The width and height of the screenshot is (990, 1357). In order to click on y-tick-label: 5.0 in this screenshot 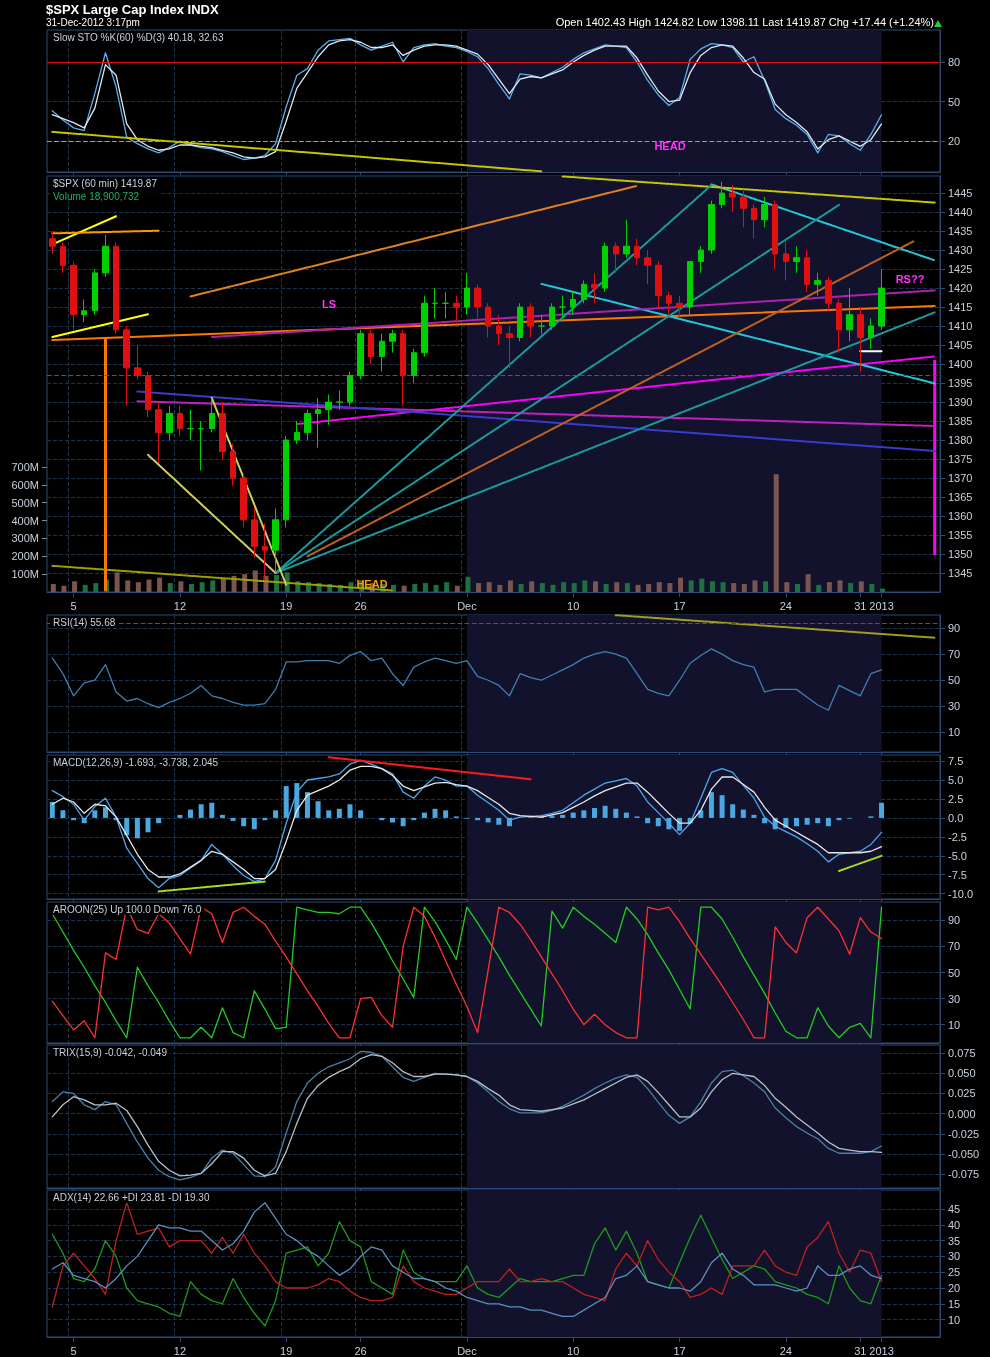, I will do `click(956, 780)`.